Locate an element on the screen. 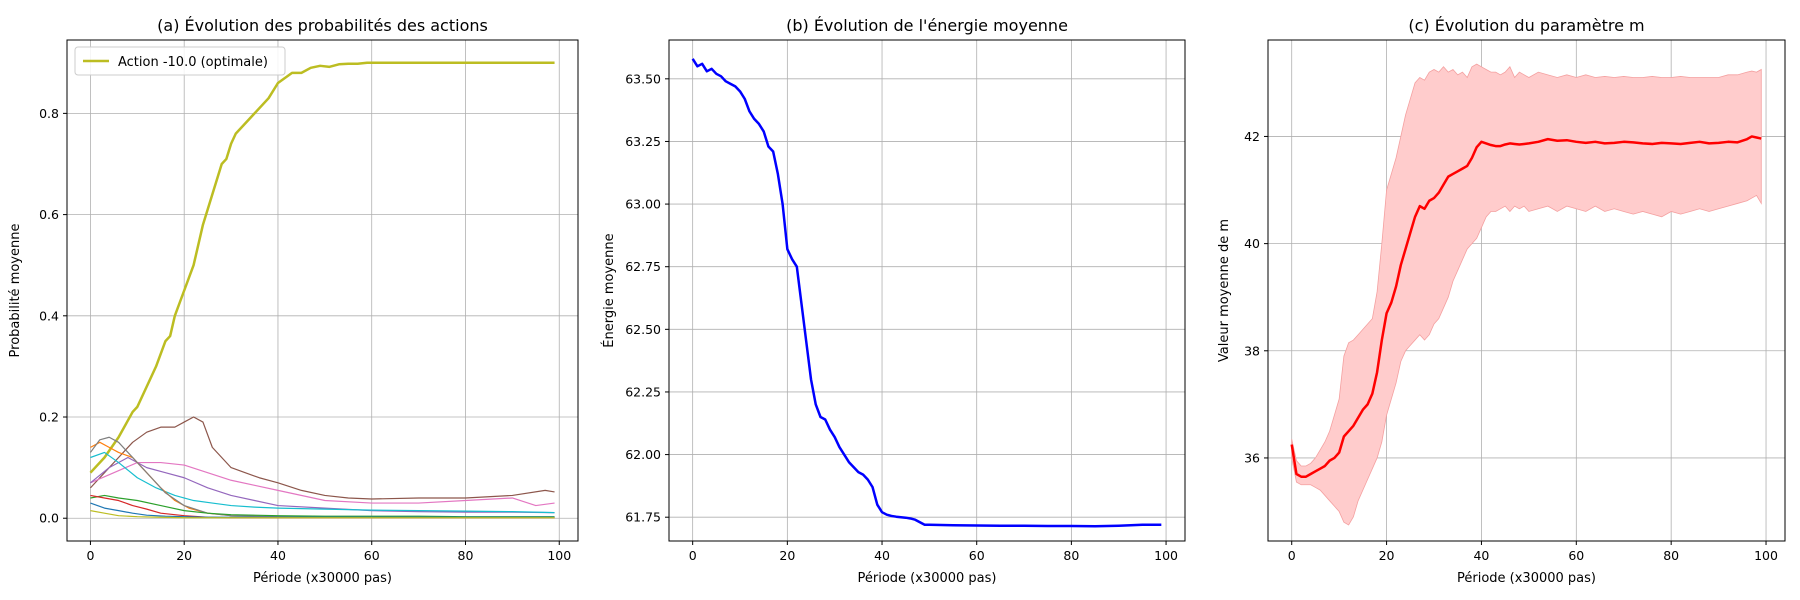  legend-box is located at coordinates (180, 61).